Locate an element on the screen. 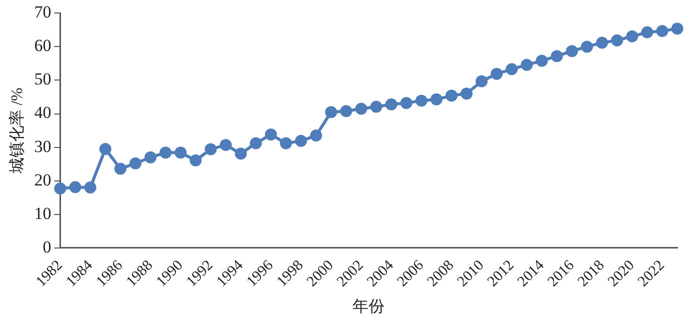 The height and width of the screenshot is (321, 693). y-tick-label: 70 is located at coordinates (43, 12).